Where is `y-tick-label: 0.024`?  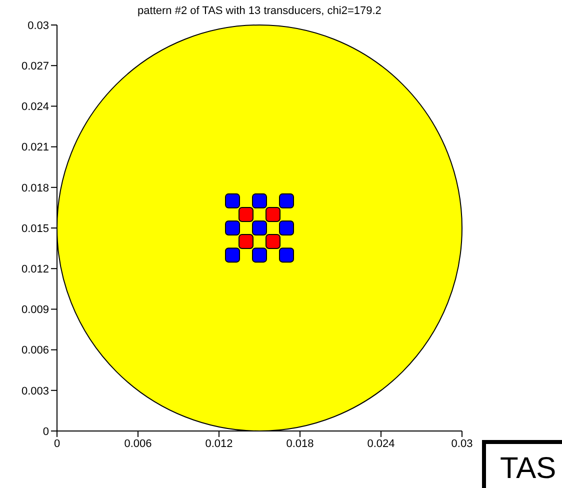
y-tick-label: 0.024 is located at coordinates (35, 107).